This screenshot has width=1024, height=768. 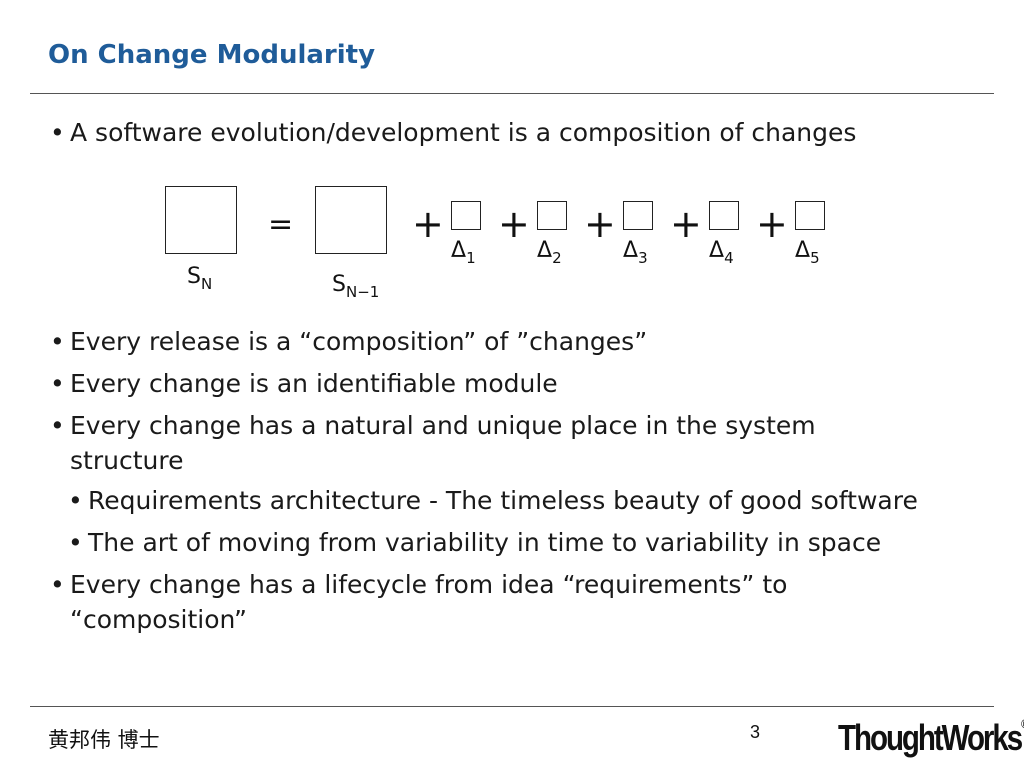 I want to click on delta-3-label: Δ3, so click(x=635, y=252).